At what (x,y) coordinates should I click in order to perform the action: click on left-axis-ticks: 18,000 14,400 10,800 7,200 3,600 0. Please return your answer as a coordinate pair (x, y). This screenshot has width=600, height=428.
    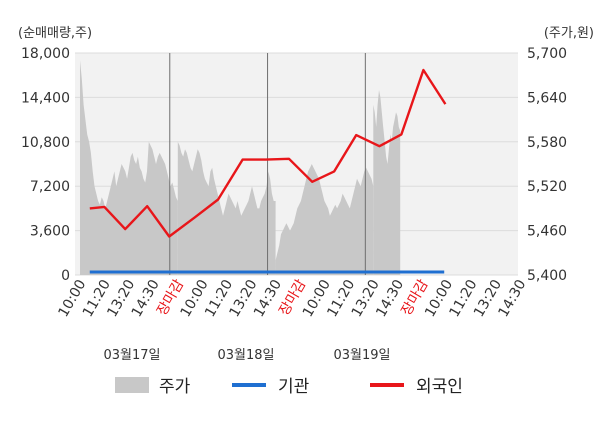
    Looking at the image, I should click on (45, 165).